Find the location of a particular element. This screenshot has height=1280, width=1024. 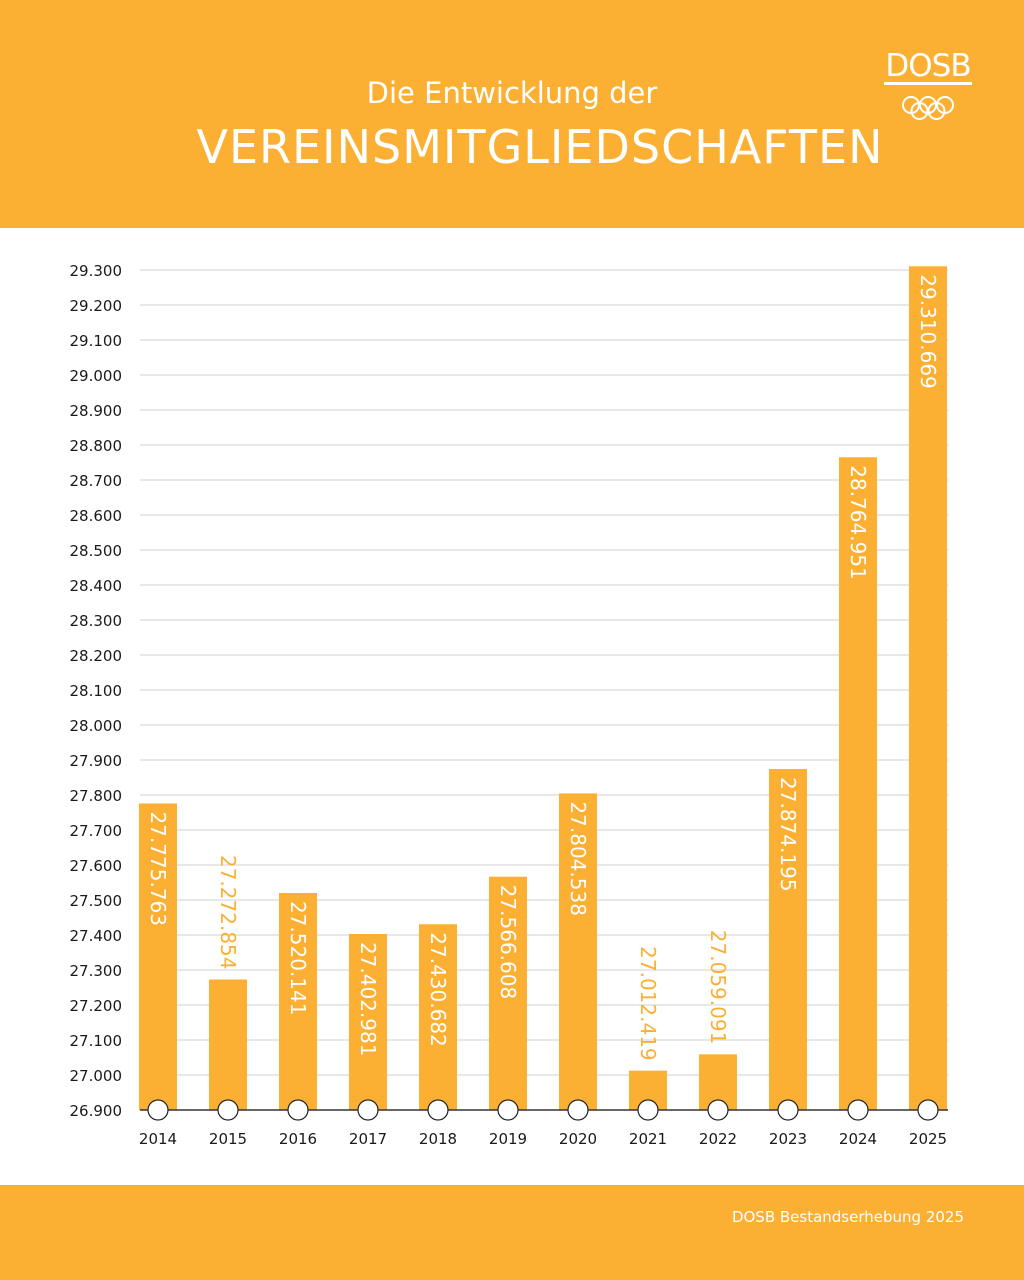

x-tick-label: 2022 is located at coordinates (718, 1139).